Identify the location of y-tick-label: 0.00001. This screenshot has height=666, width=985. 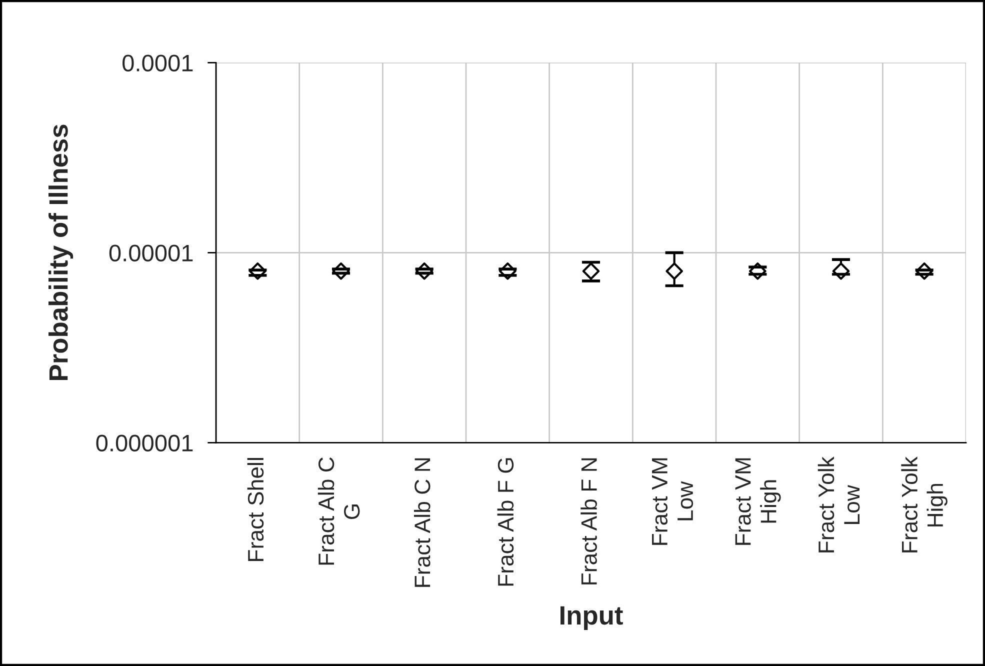
(151, 253).